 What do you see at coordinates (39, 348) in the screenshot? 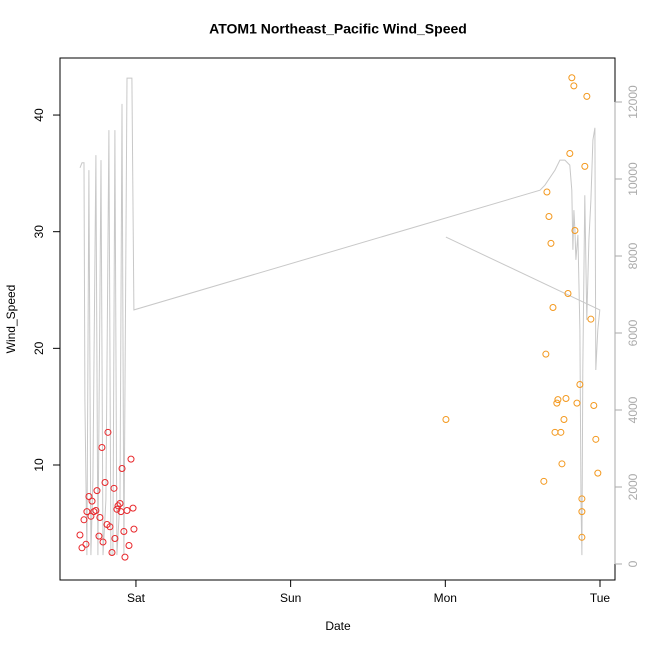
I see `y-tick-label: 20` at bounding box center [39, 348].